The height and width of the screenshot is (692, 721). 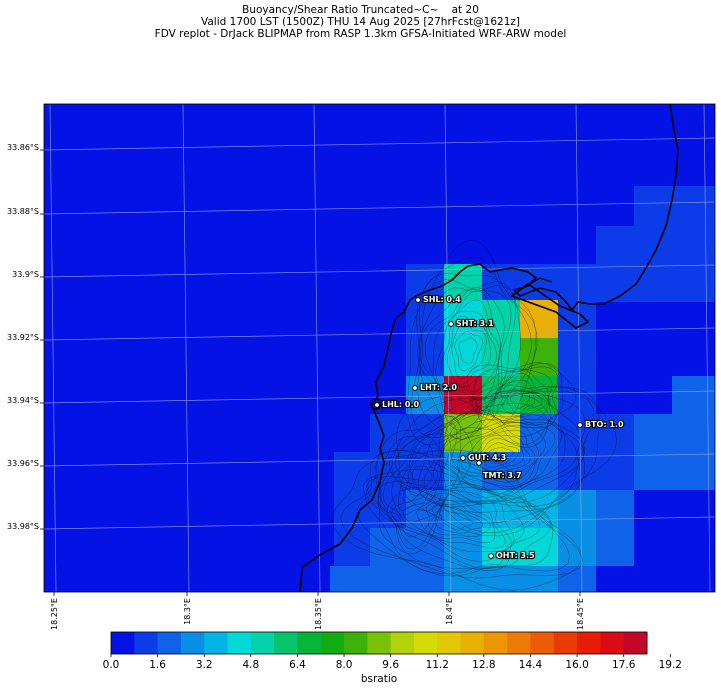 What do you see at coordinates (483, 665) in the screenshot?
I see `colorbar-tick-label: 12.8` at bounding box center [483, 665].